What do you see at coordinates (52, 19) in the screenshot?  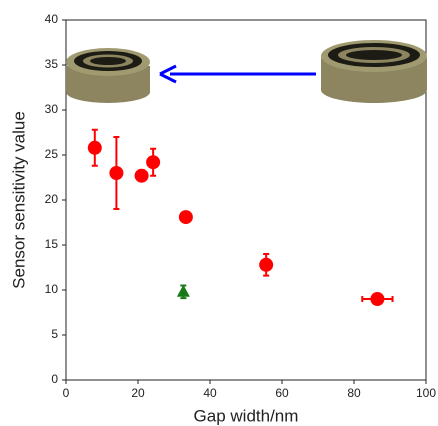 I see `y-tick-label: 40` at bounding box center [52, 19].